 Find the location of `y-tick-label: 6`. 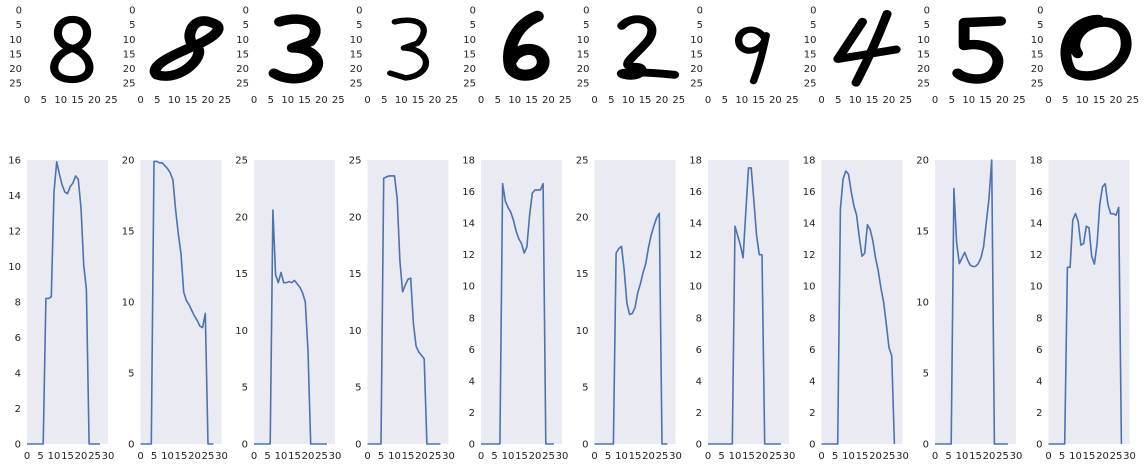

y-tick-label: 6 is located at coordinates (472, 350).